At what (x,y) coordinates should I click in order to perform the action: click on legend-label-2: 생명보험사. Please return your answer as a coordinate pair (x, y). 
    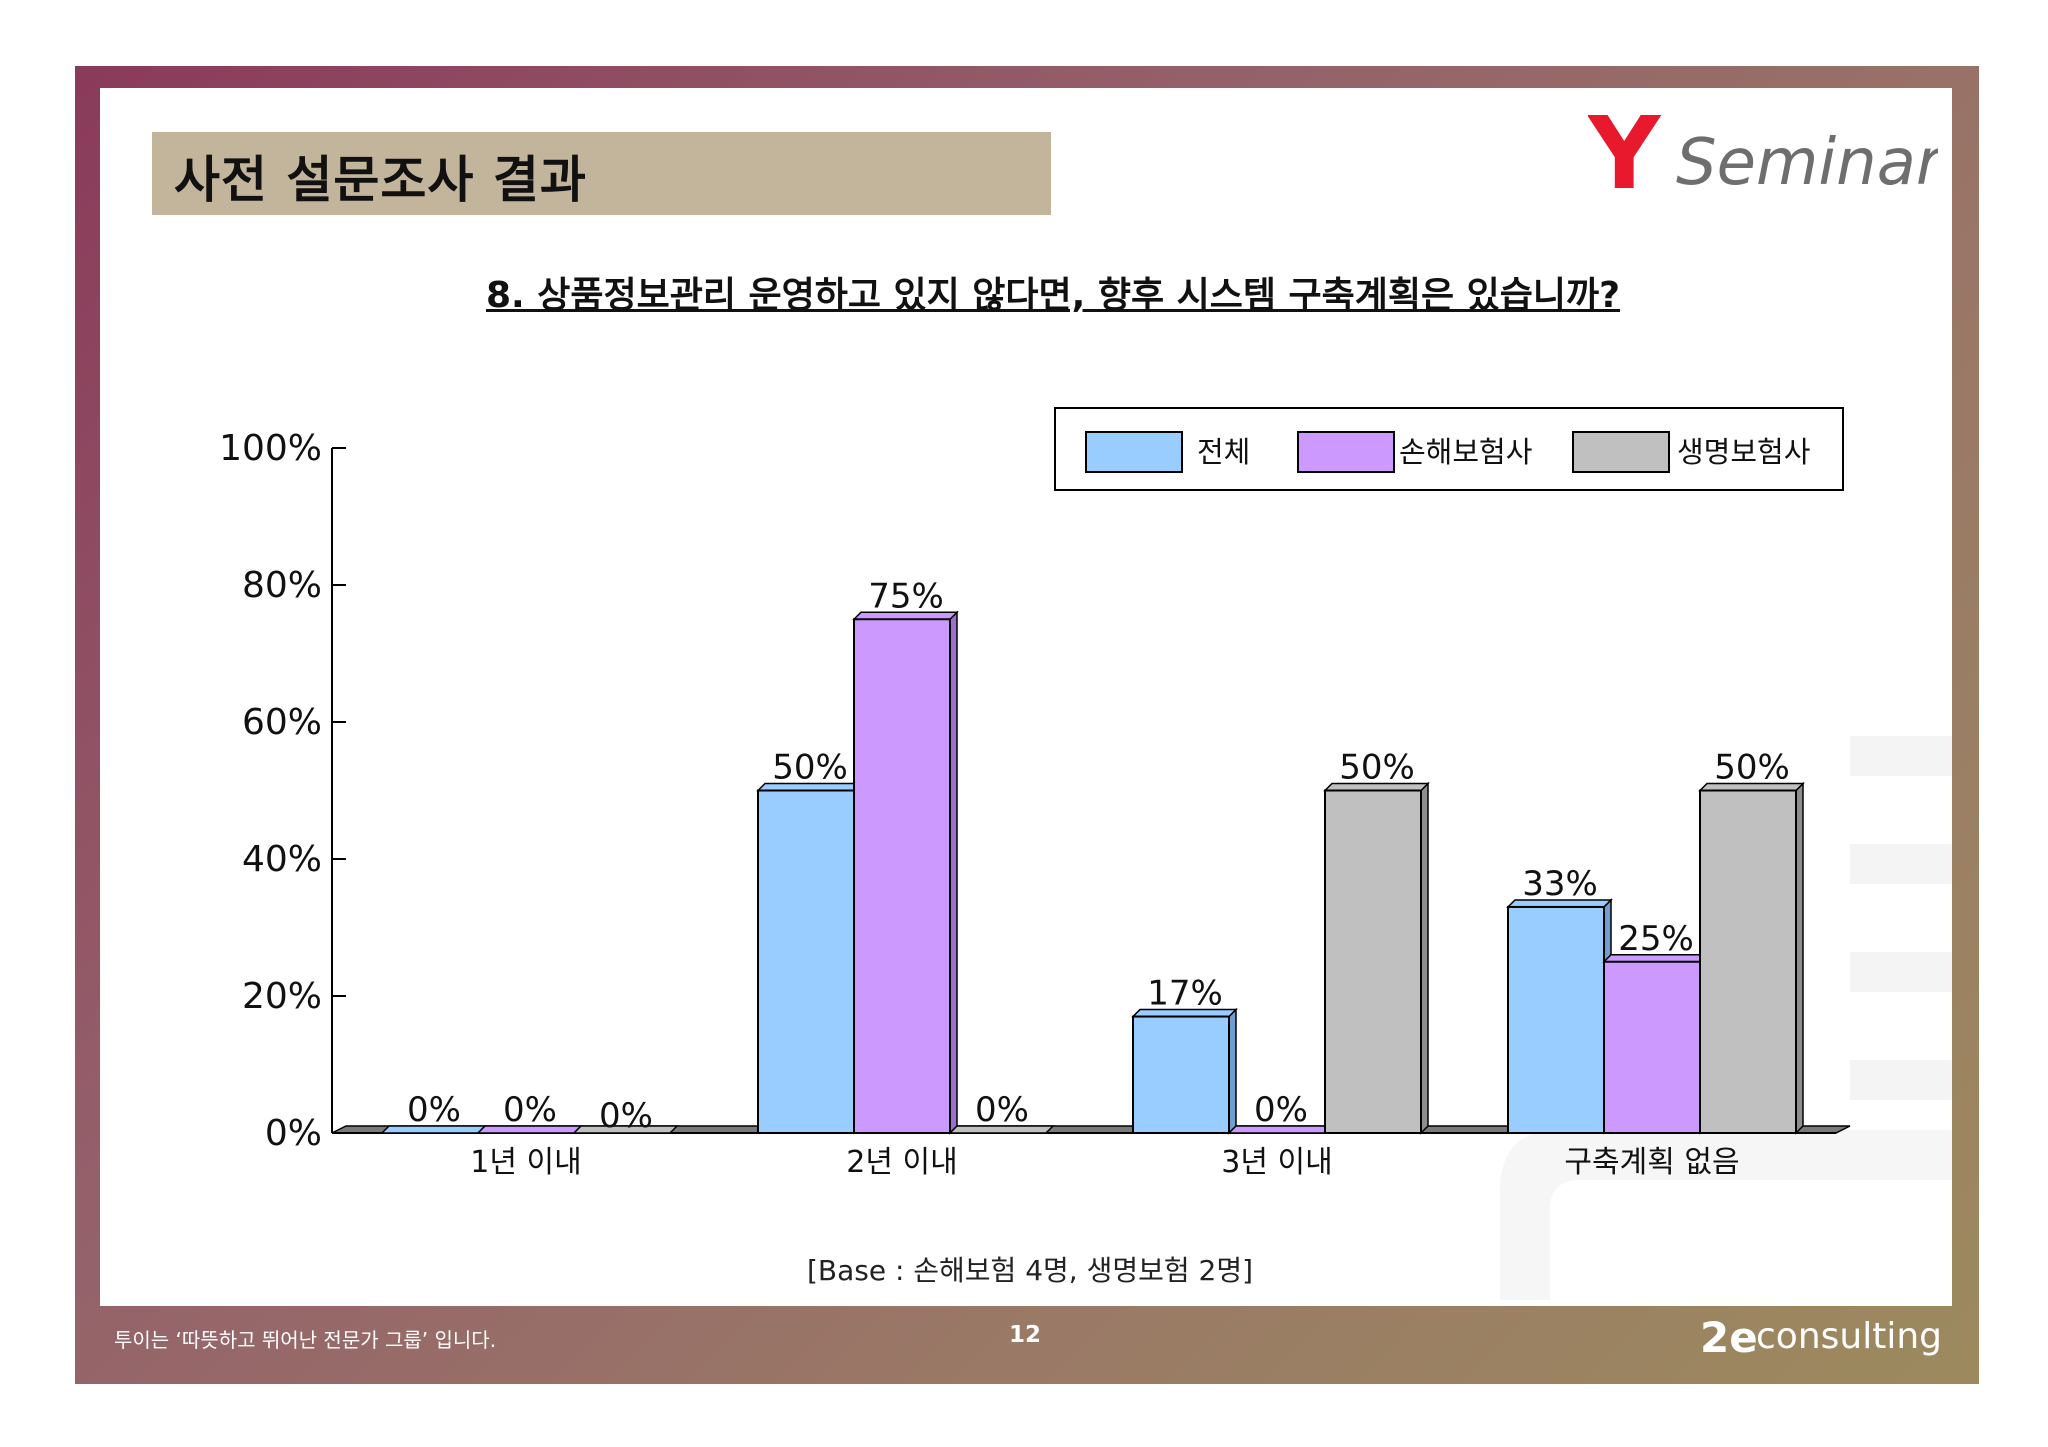
    Looking at the image, I should click on (1743, 452).